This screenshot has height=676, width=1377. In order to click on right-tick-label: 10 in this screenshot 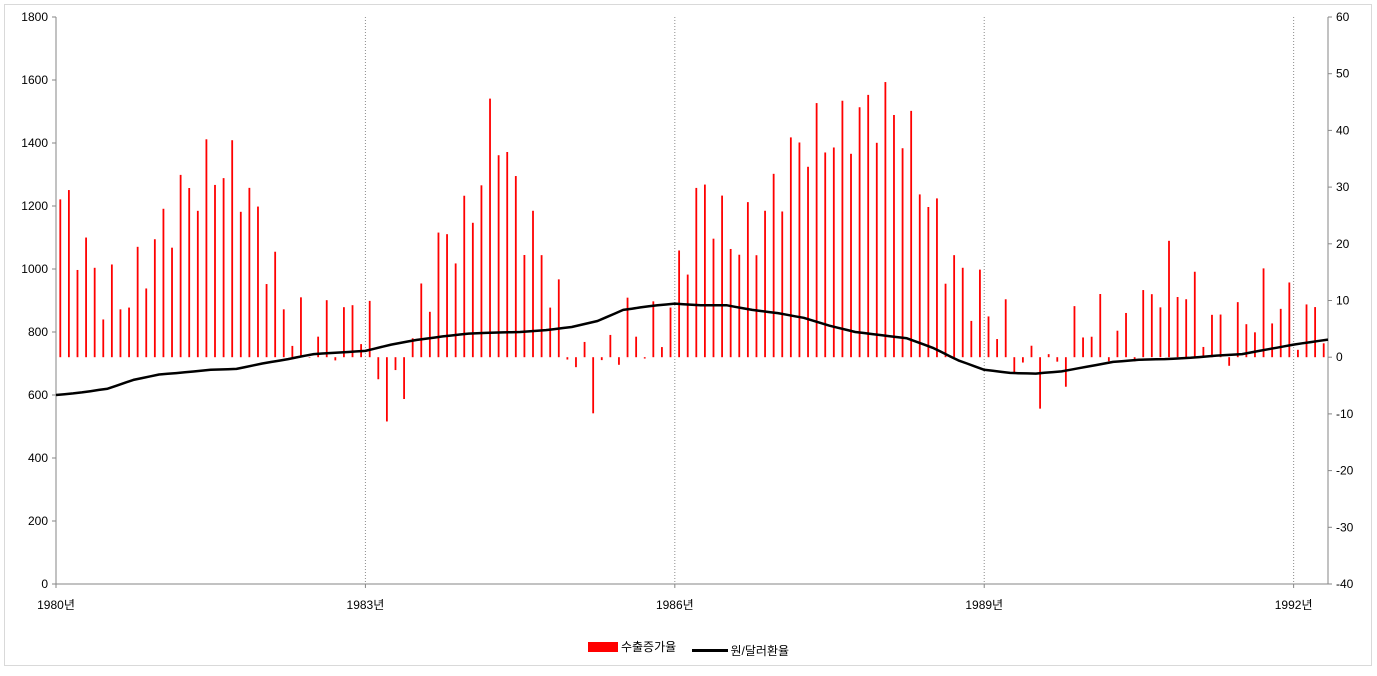, I will do `click(1343, 301)`.